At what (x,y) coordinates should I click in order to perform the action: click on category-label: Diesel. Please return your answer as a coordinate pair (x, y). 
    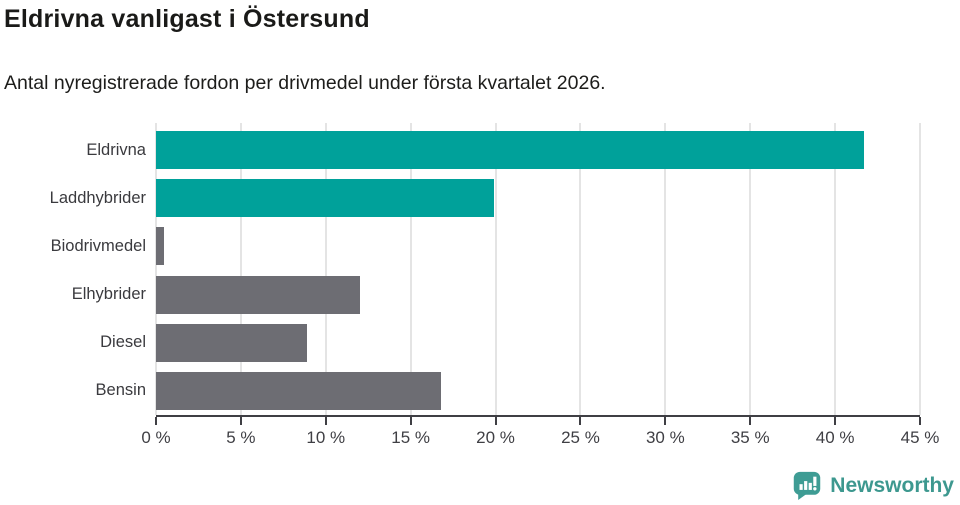
    Looking at the image, I should click on (123, 342).